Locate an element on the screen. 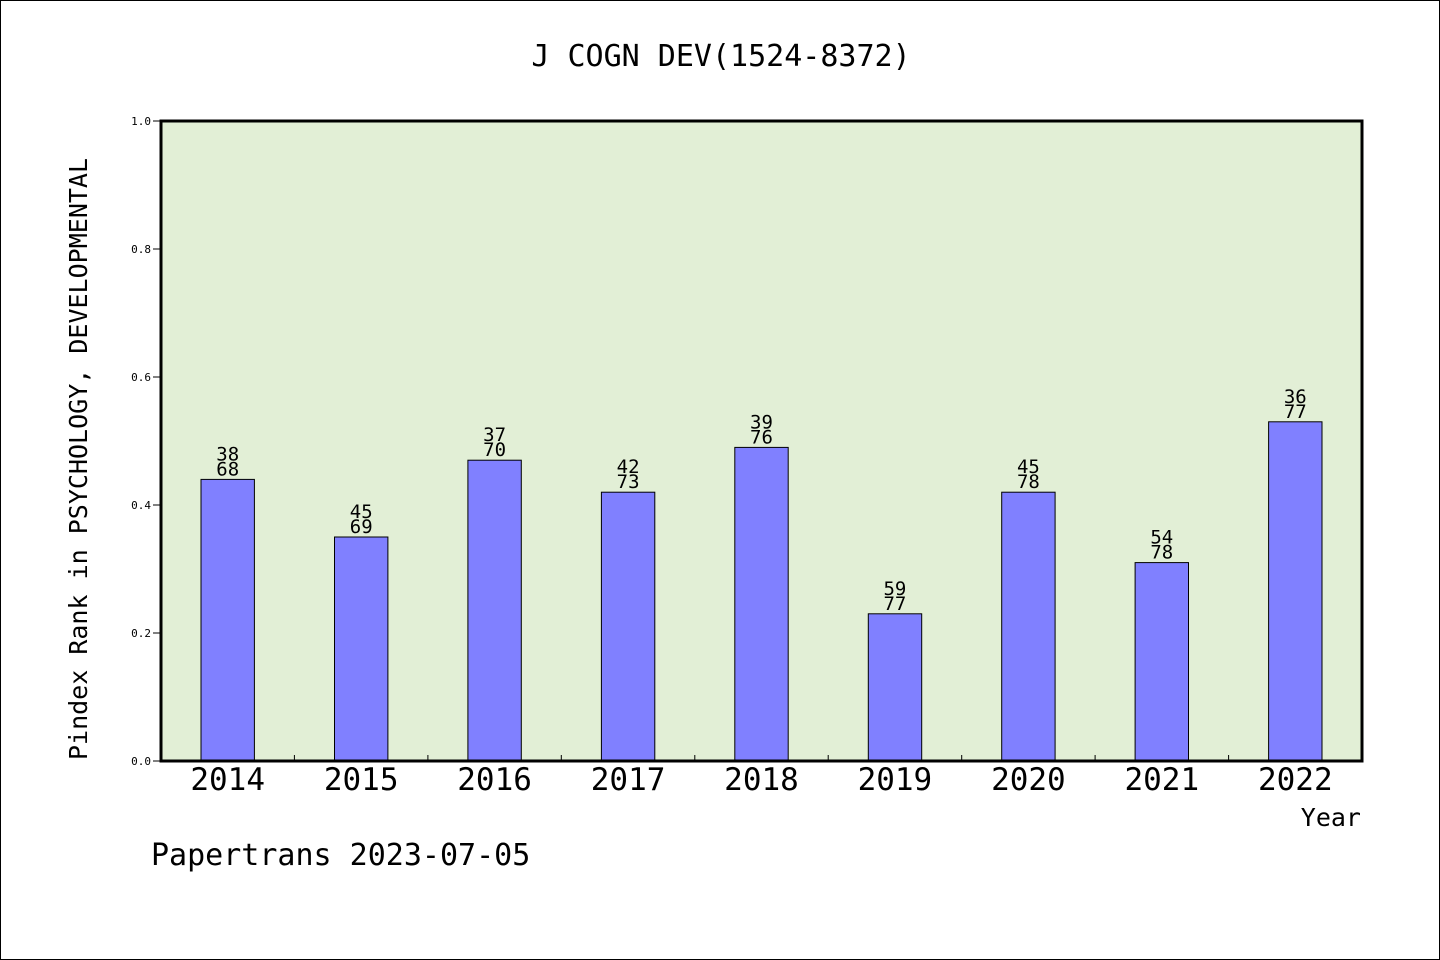 The image size is (1440, 960). bar-label-bottom: 73 is located at coordinates (628, 482).